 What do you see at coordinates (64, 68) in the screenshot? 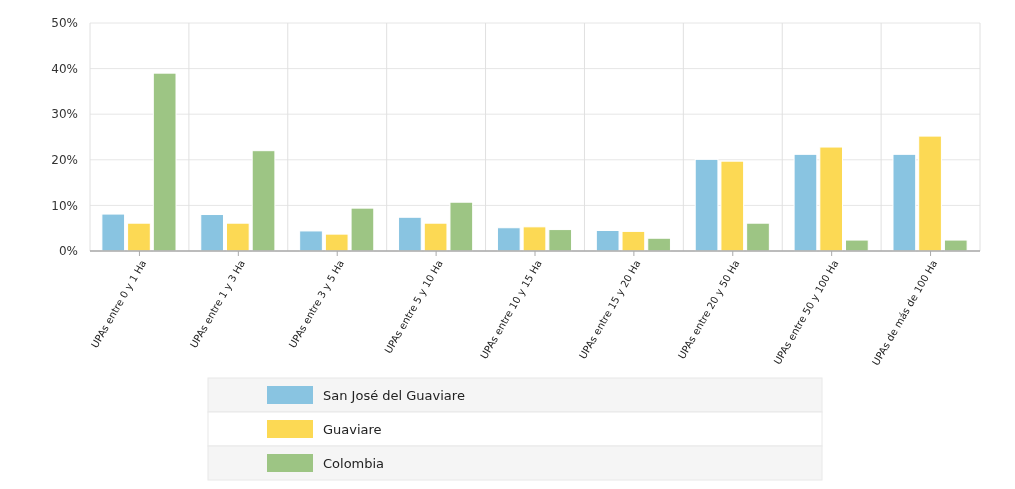
I see `y-tick-label: 40%` at bounding box center [64, 68].